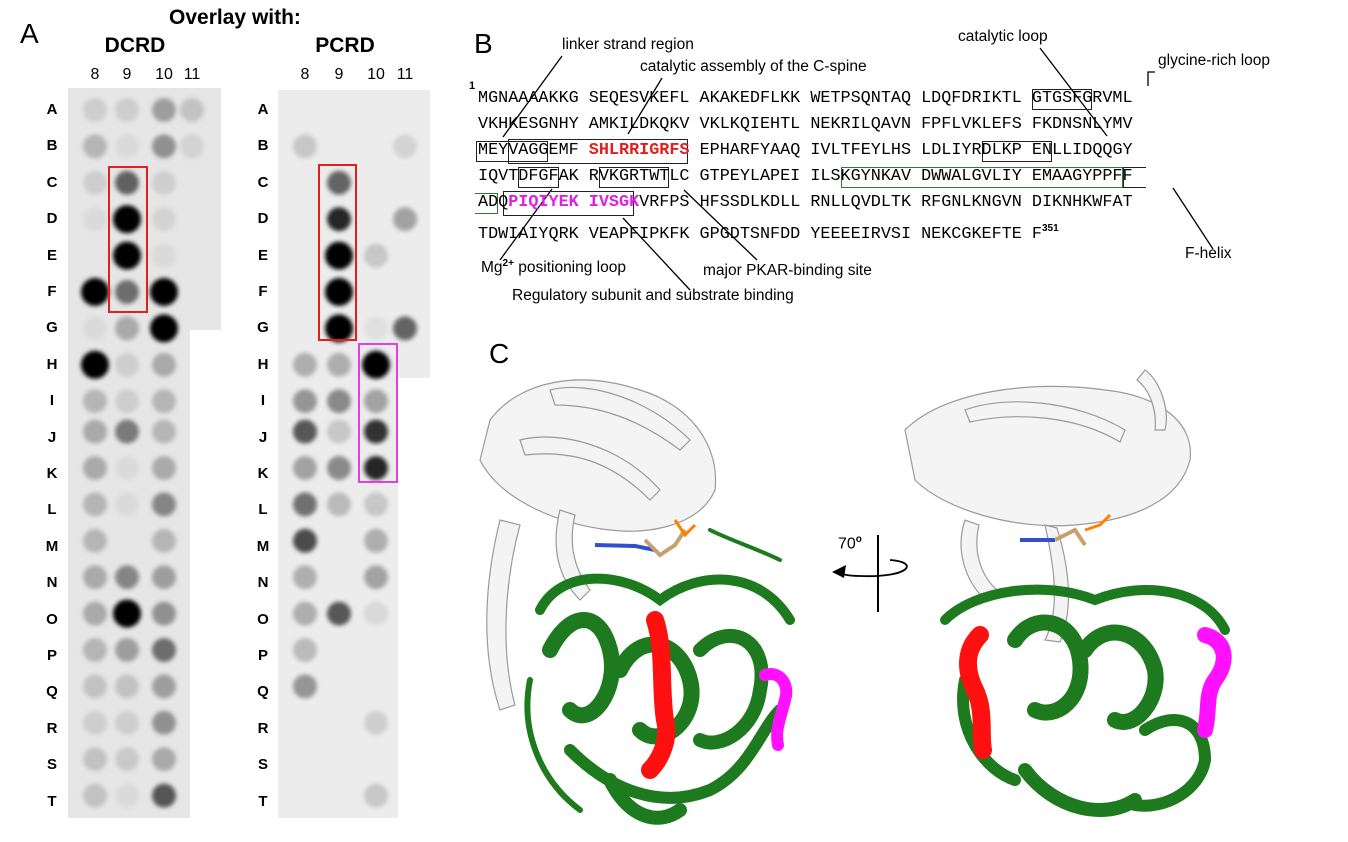 Image resolution: width=1348 pixels, height=842 pixels. Describe the element at coordinates (628, 44) in the screenshot. I see `annotation-linker-strand: linker strand region` at that location.